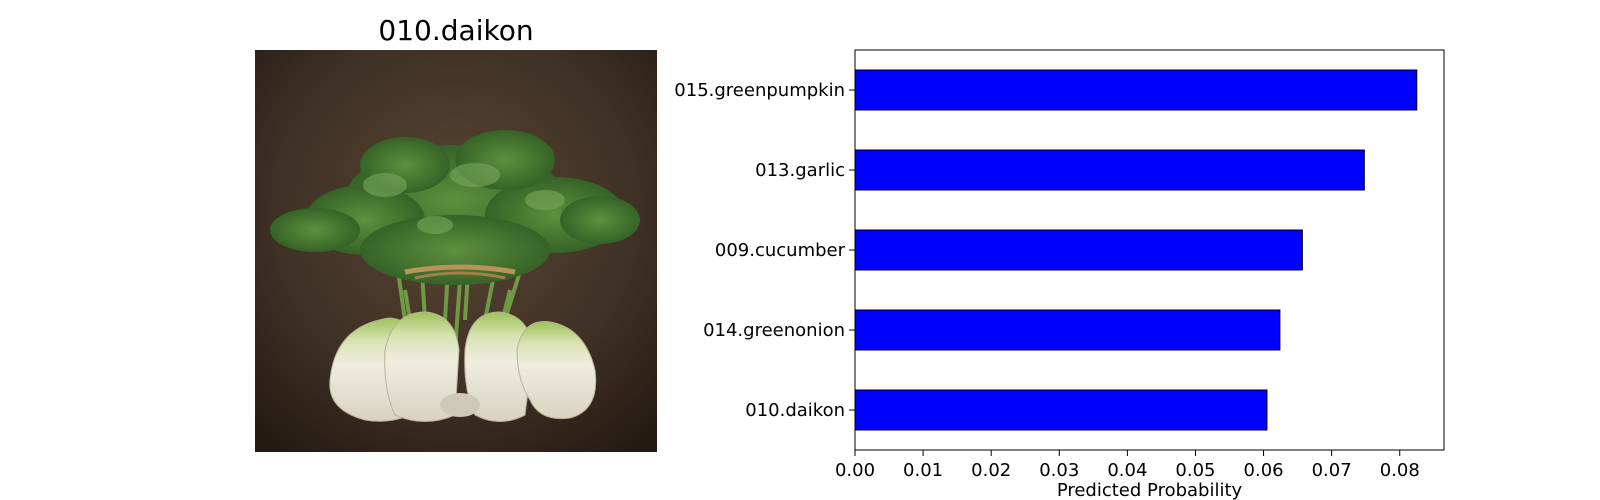  What do you see at coordinates (1332, 470) in the screenshot?
I see `x-tick-label: 0.07` at bounding box center [1332, 470].